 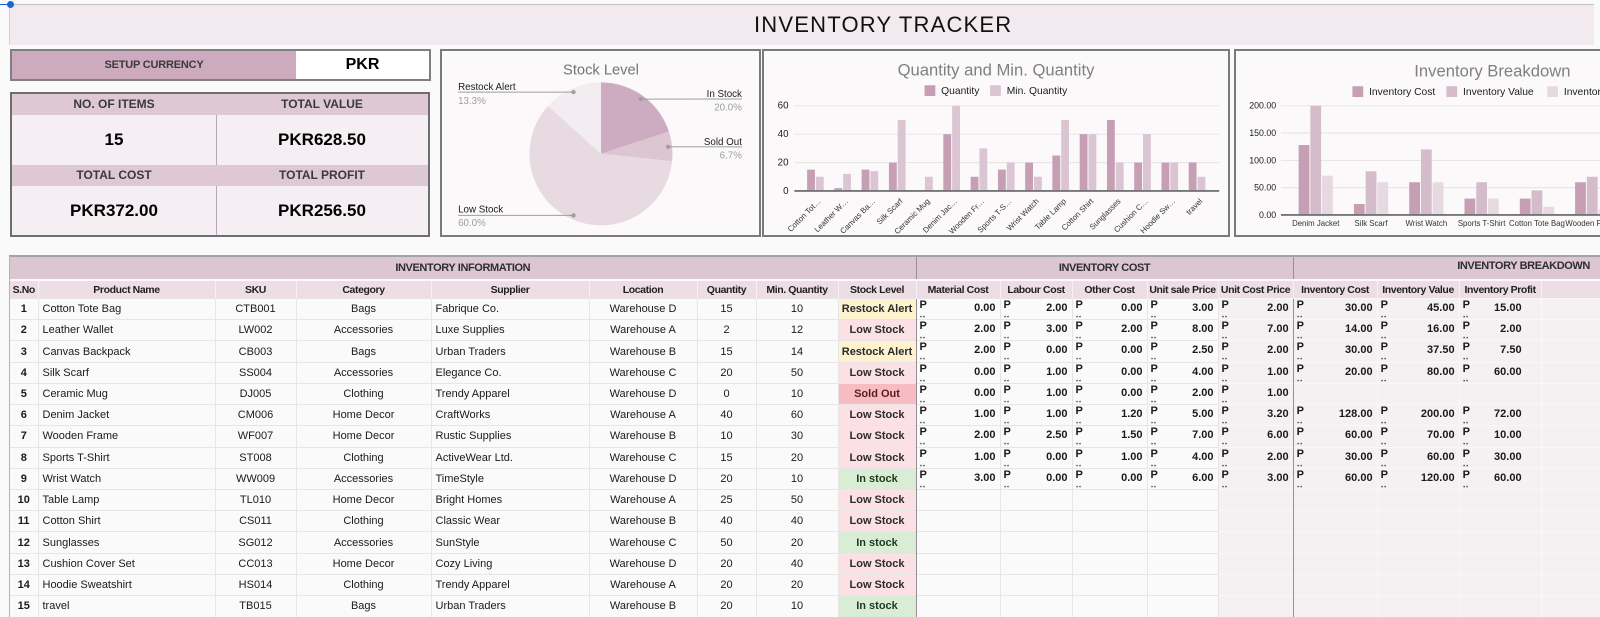 What do you see at coordinates (1262, 133) in the screenshot?
I see `svg-text: 150.00` at bounding box center [1262, 133].